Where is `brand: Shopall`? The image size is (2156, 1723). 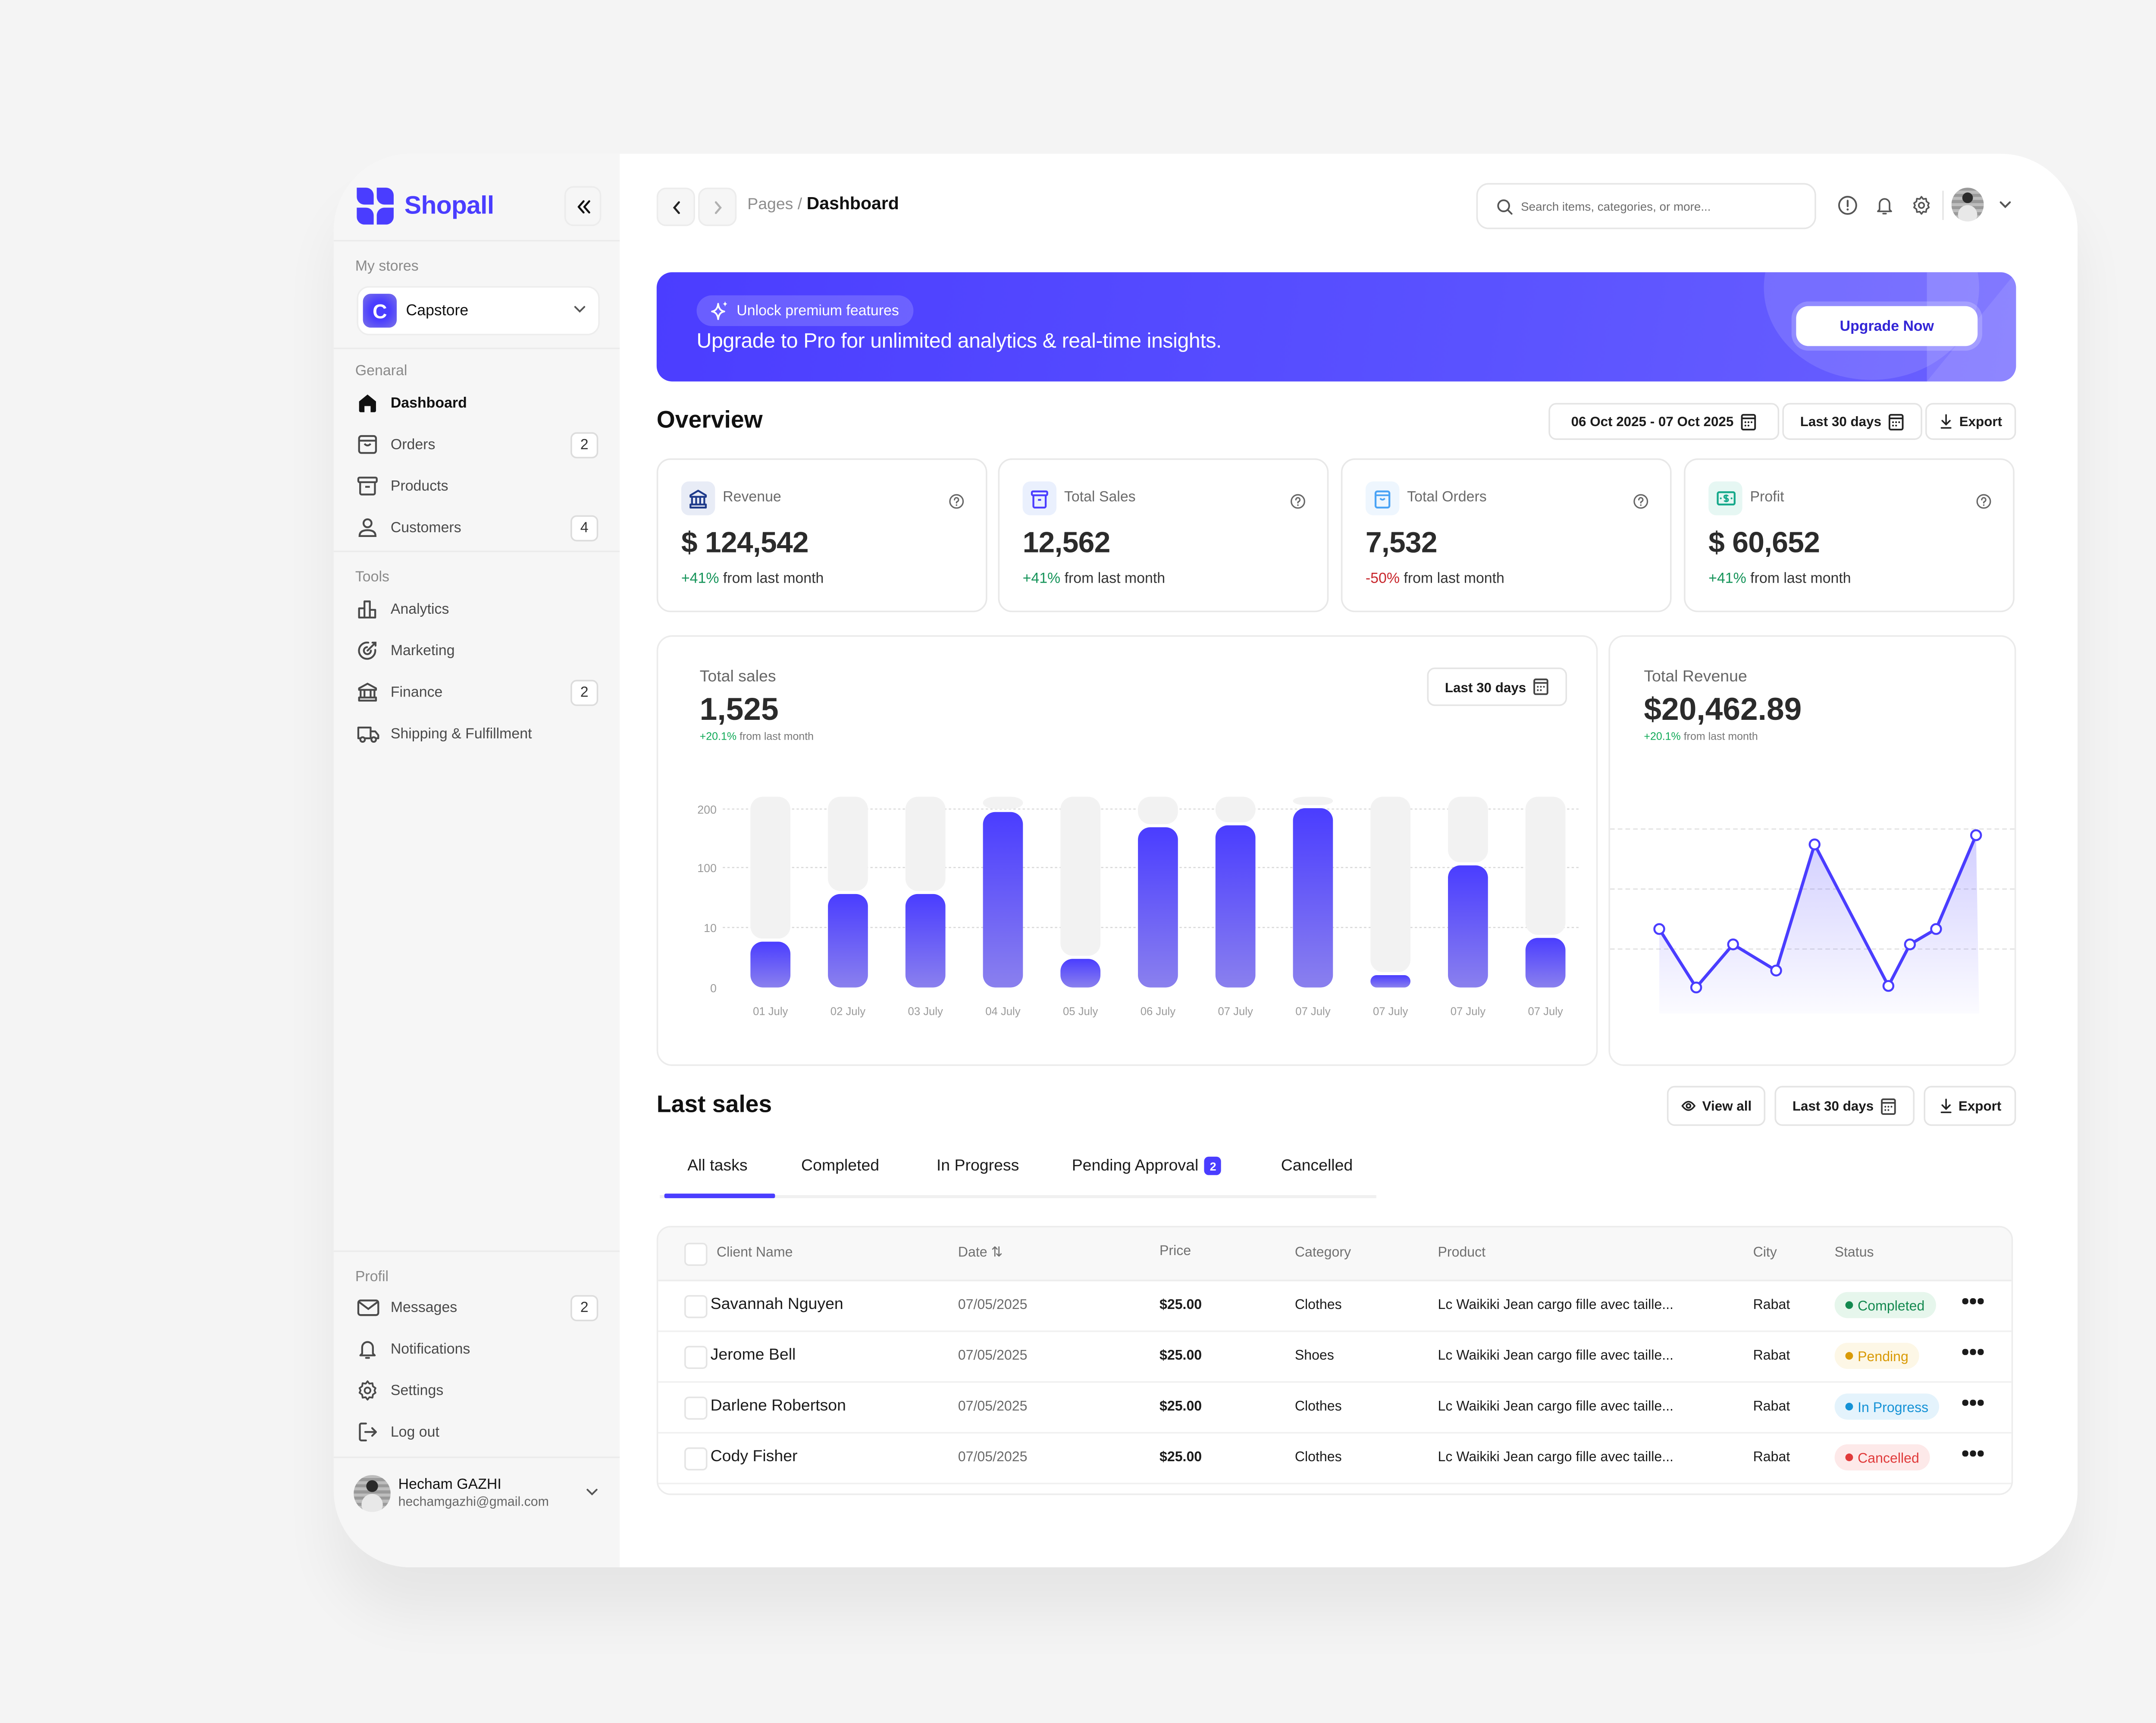 brand: Shopall is located at coordinates (424, 206).